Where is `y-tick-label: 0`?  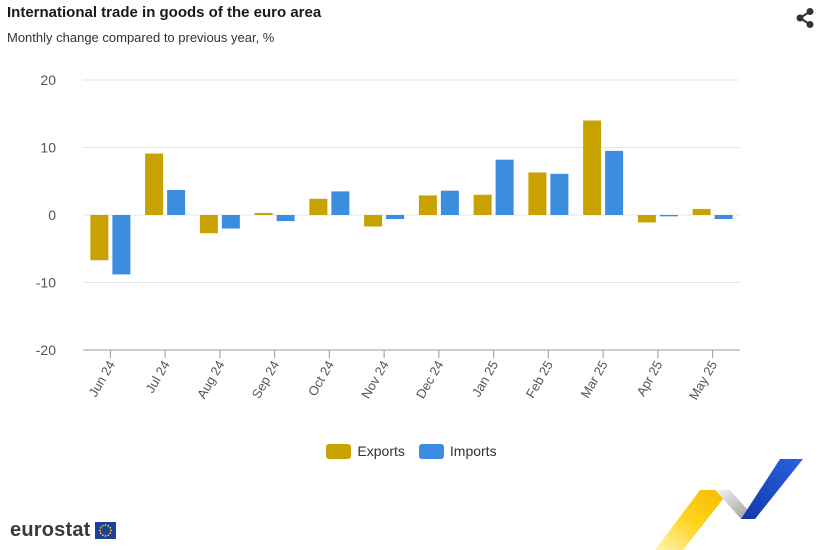 y-tick-label: 0 is located at coordinates (52, 215).